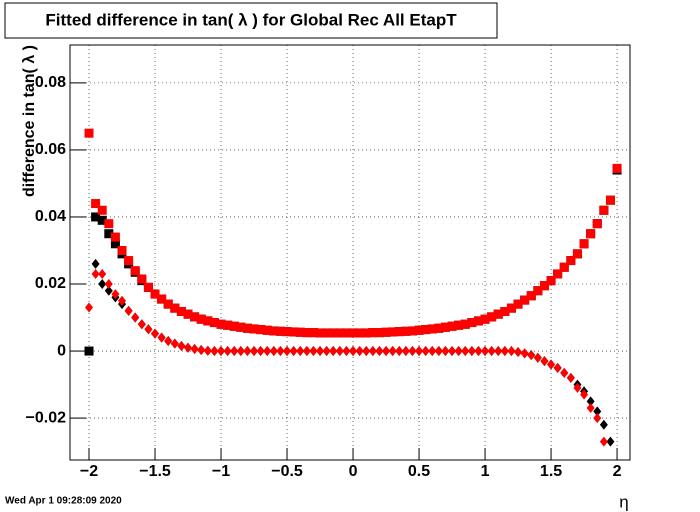  Describe the element at coordinates (419, 471) in the screenshot. I see `x-tick-label: 0.5` at that location.